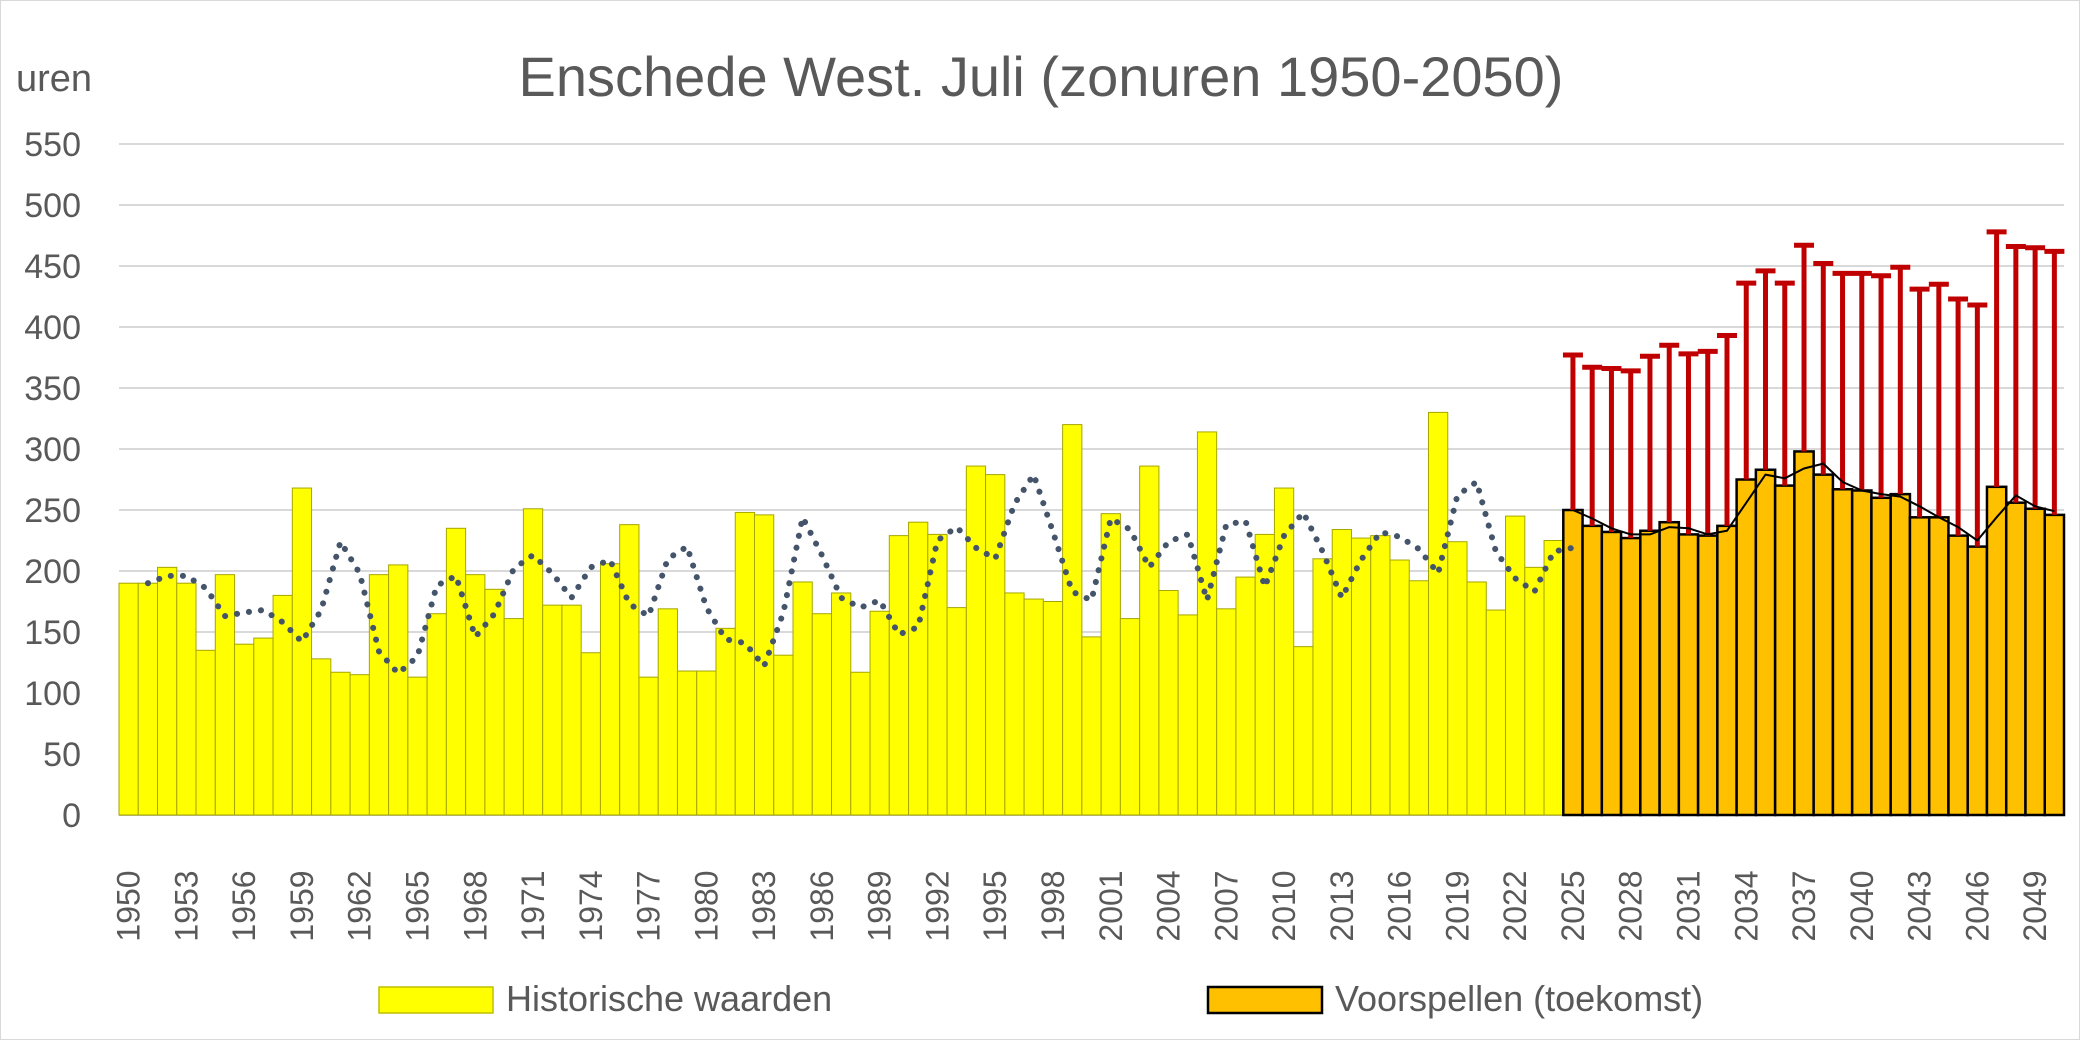 Image resolution: width=2082 pixels, height=1042 pixels. What do you see at coordinates (1341, 672) in the screenshot?
I see `bar-historical-2013` at bounding box center [1341, 672].